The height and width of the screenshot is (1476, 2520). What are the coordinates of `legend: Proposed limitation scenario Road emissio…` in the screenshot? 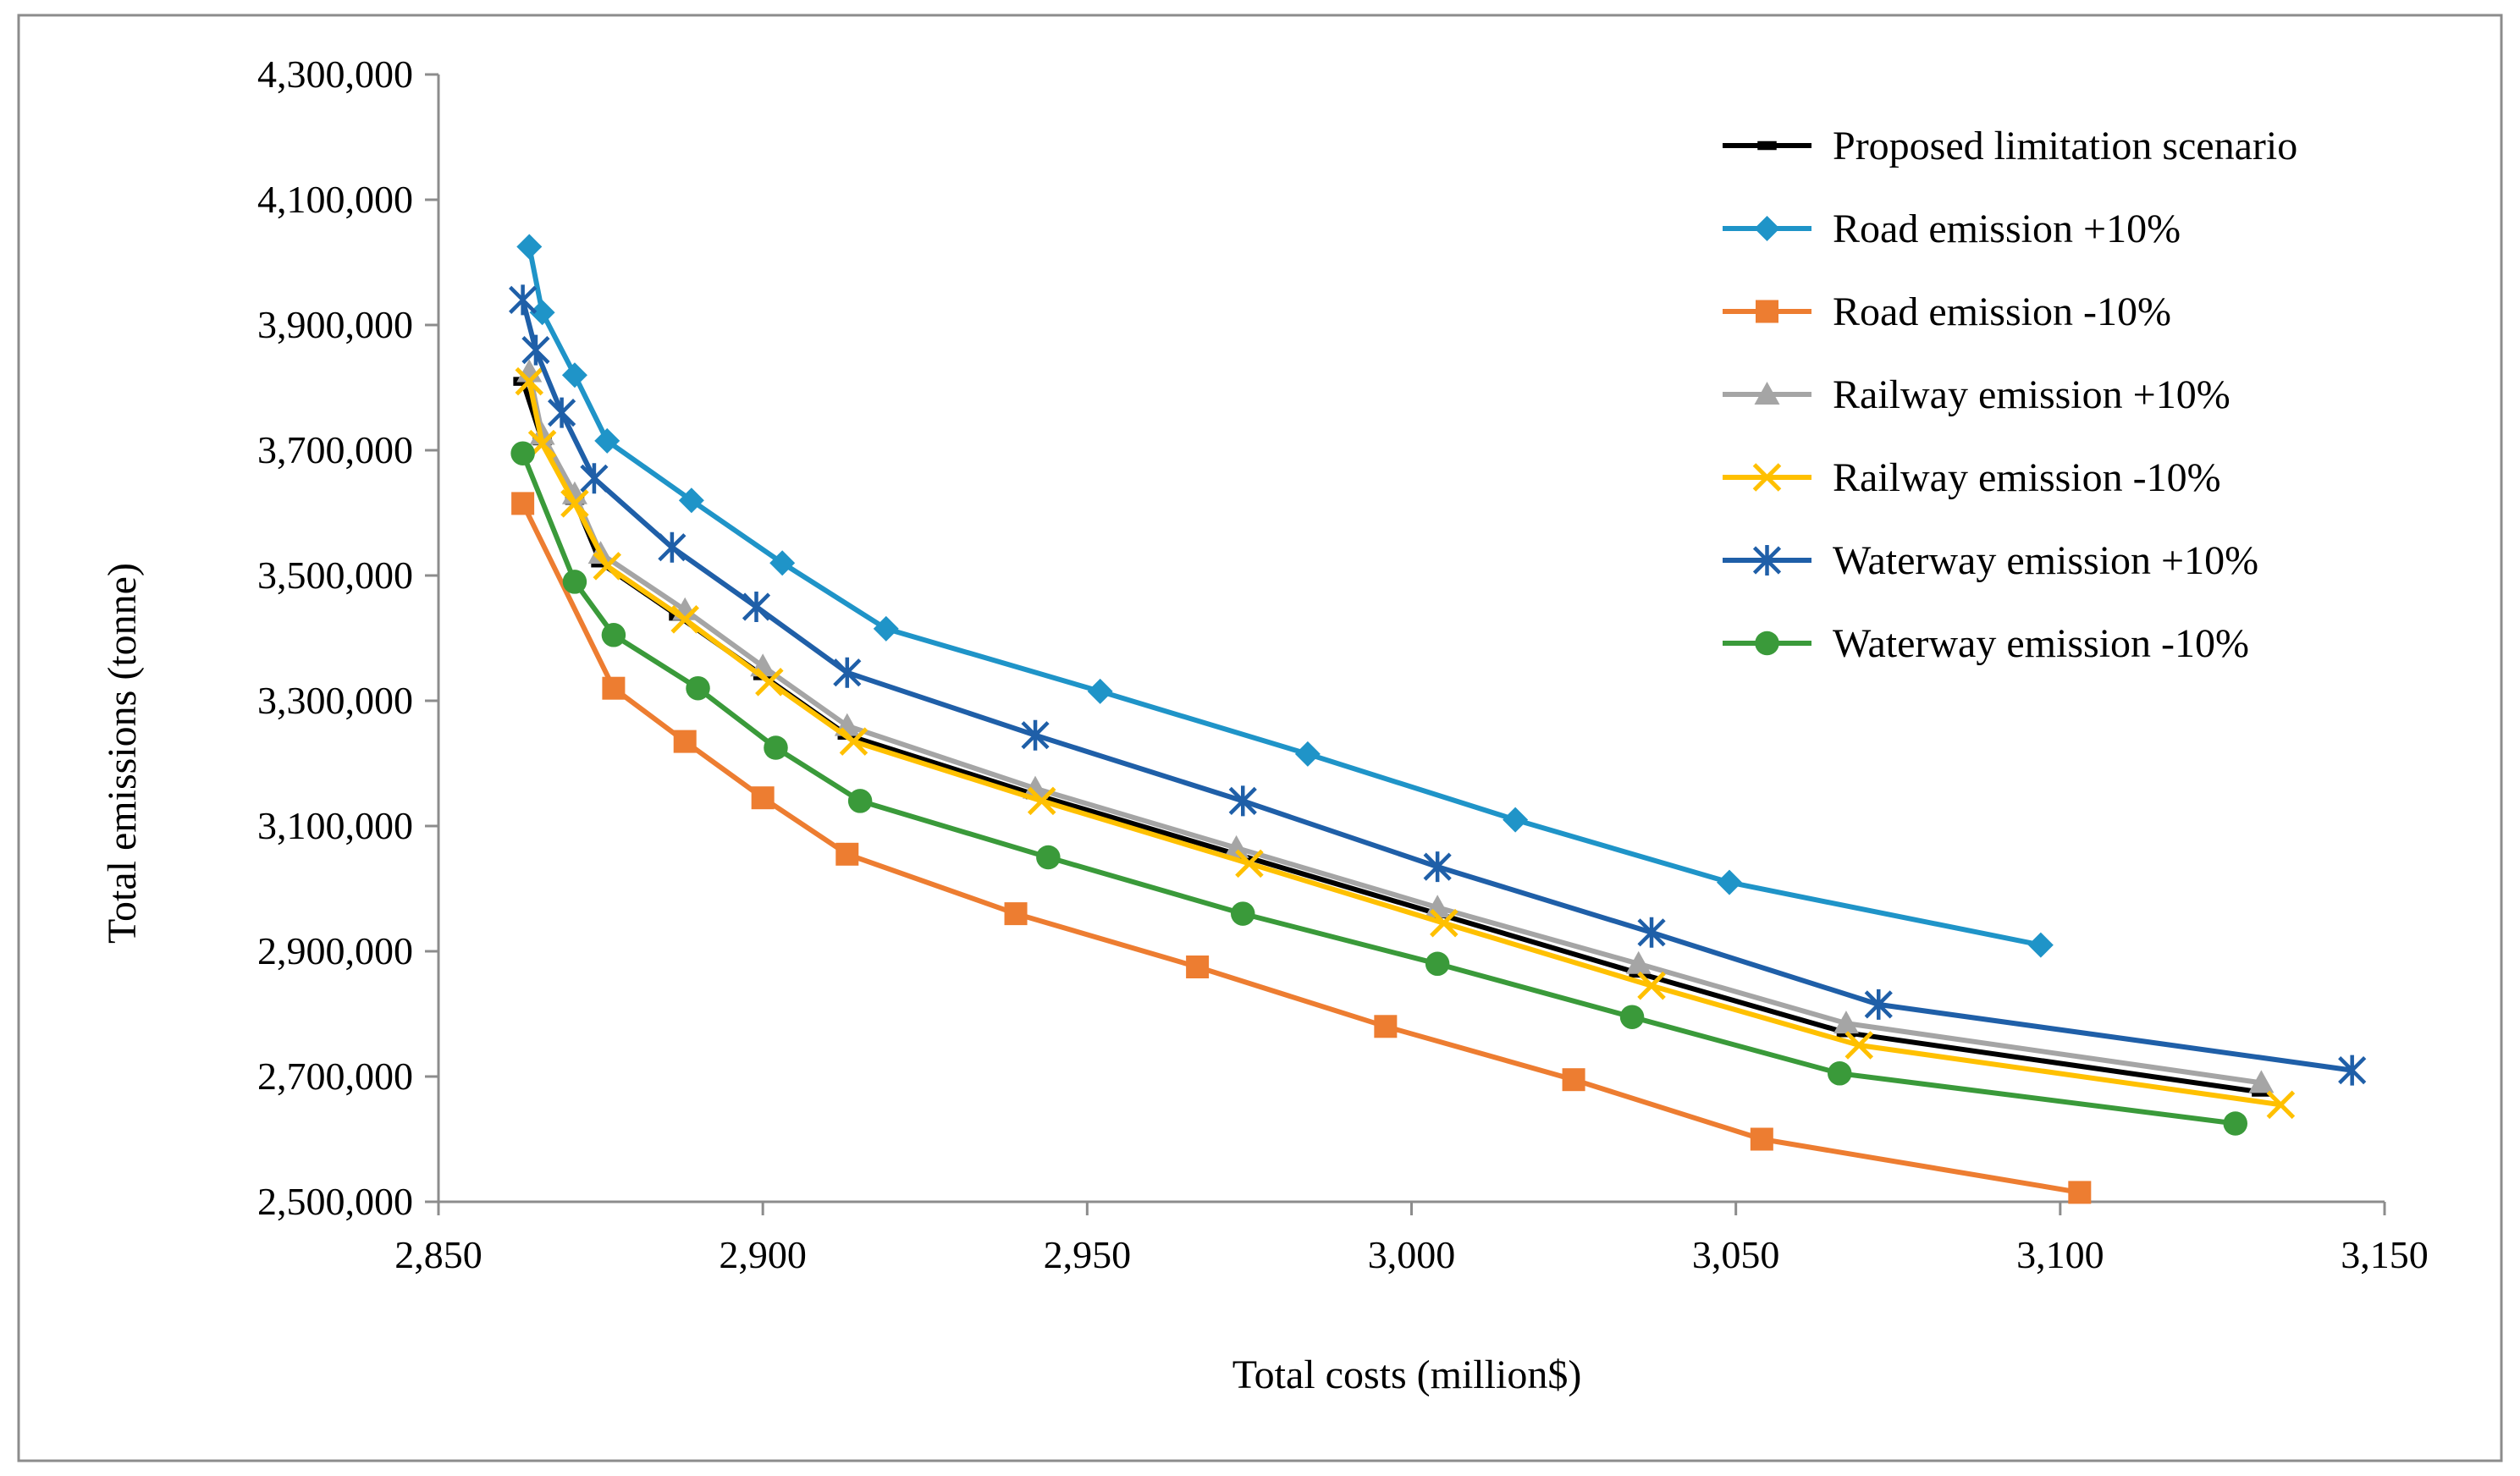 It's located at (2010, 395).